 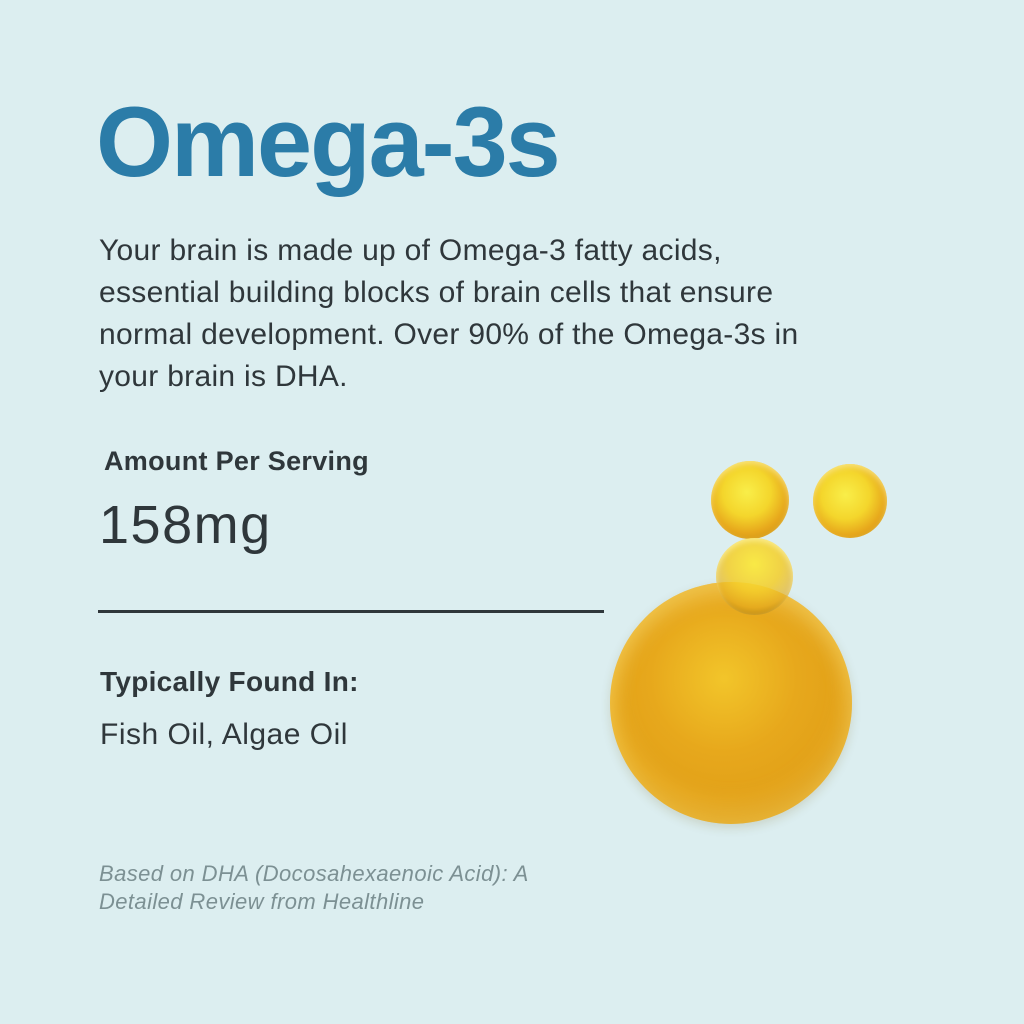 I want to click on typically-found-in-label: Typically Found In:, so click(x=229, y=681).